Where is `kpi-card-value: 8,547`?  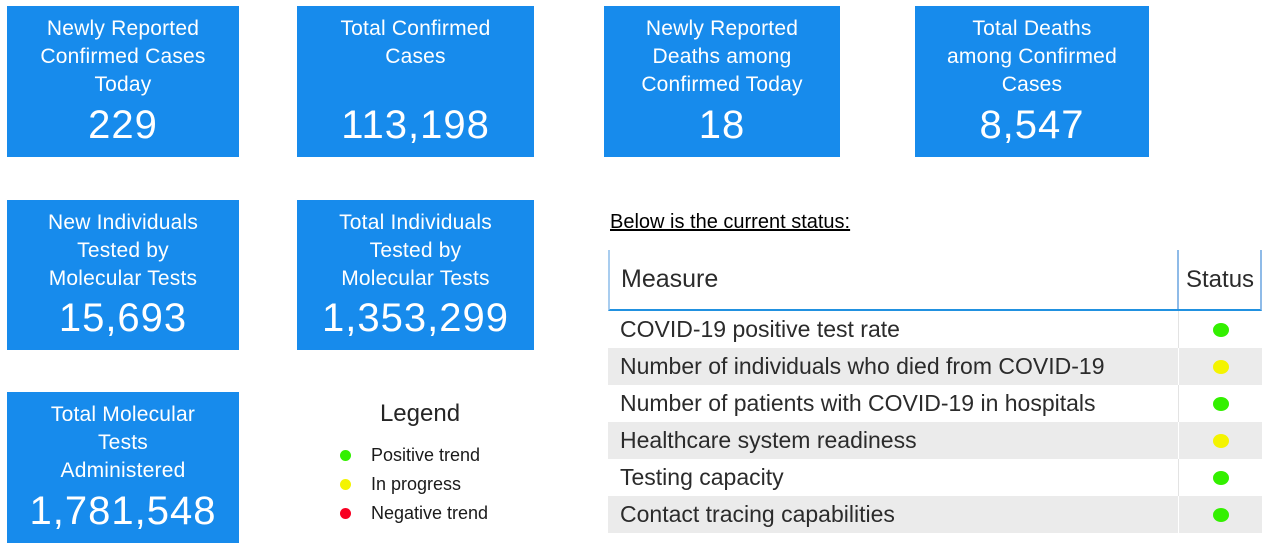
kpi-card-value: 8,547 is located at coordinates (1032, 125).